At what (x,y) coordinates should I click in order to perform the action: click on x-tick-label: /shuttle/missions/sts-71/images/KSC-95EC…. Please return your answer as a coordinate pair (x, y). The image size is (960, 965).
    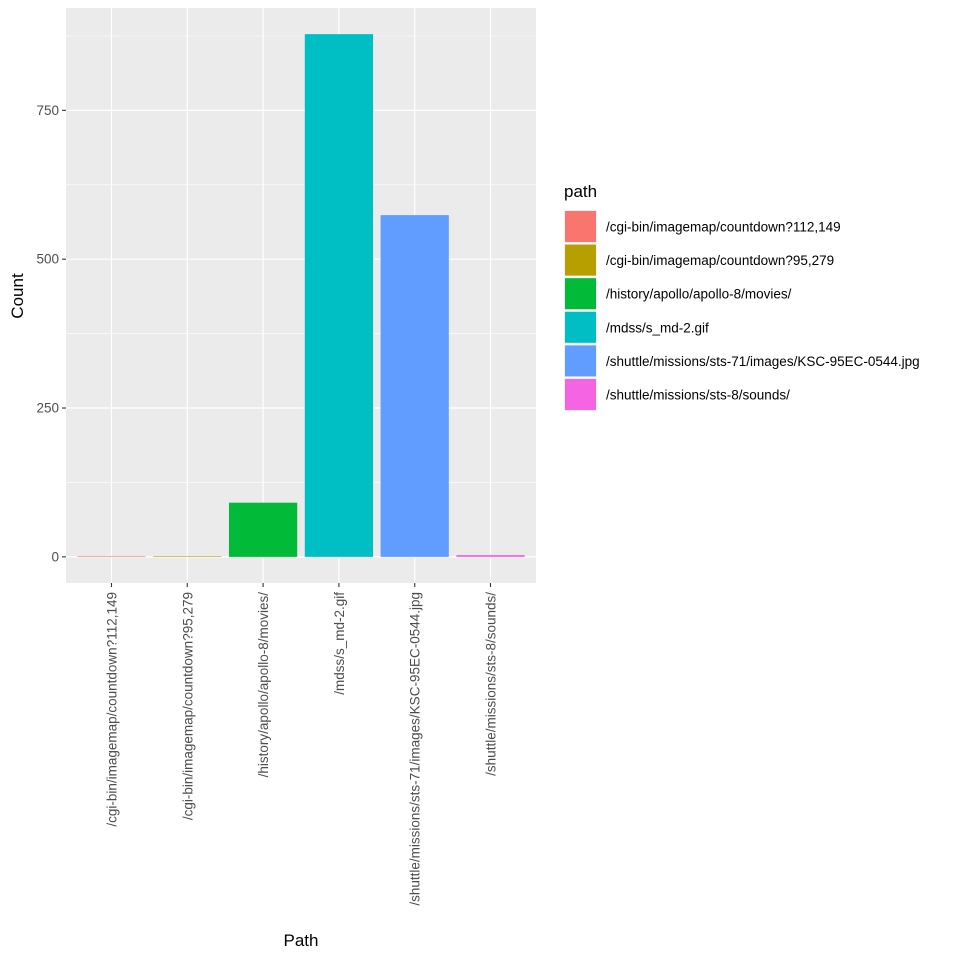
    Looking at the image, I should click on (415, 749).